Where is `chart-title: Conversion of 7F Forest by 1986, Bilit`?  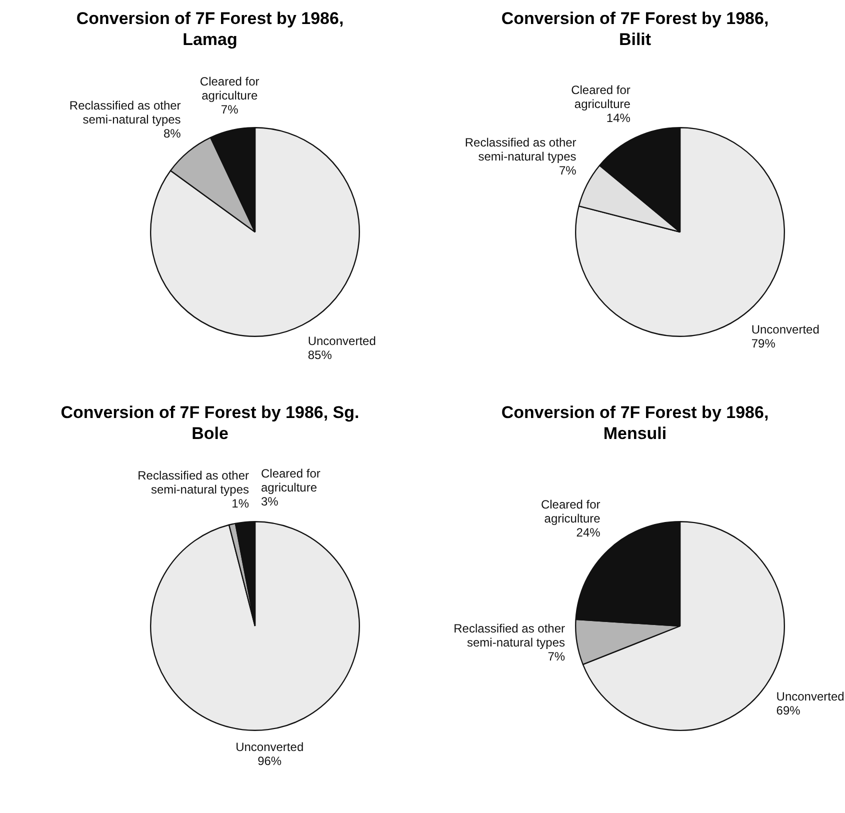
chart-title: Conversion of 7F Forest by 1986, Bilit is located at coordinates (635, 29).